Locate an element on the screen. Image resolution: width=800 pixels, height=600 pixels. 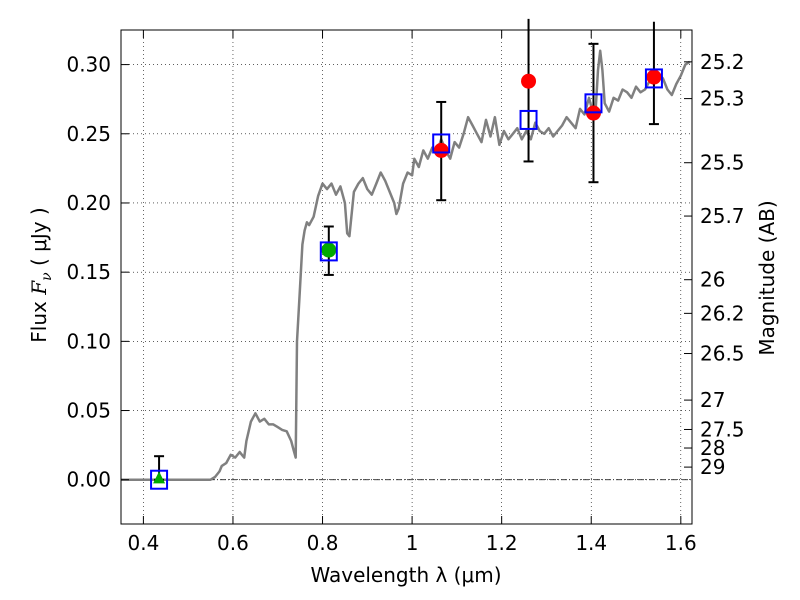
x-tick-label-5: 1.4 is located at coordinates (591, 543).